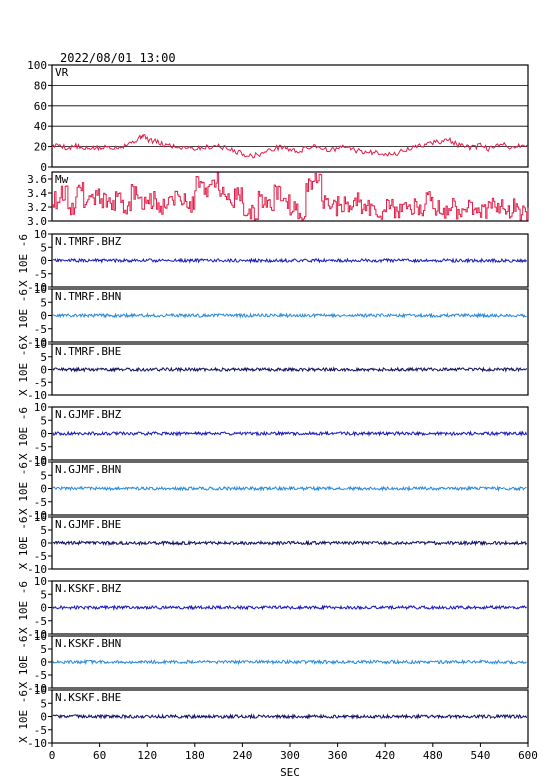 The width and height of the screenshot is (554, 781). I want to click on panel-label: N.TMRF.BHN, so click(88, 296).